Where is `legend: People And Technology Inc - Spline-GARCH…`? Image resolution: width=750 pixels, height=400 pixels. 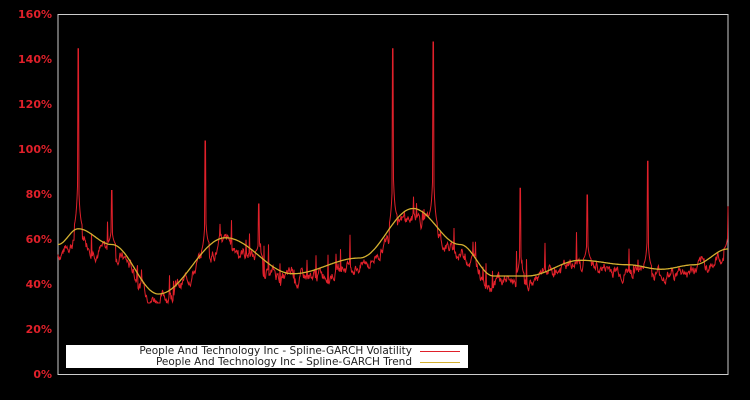
legend: People And Technology Inc - Spline-GARCH… is located at coordinates (267, 356).